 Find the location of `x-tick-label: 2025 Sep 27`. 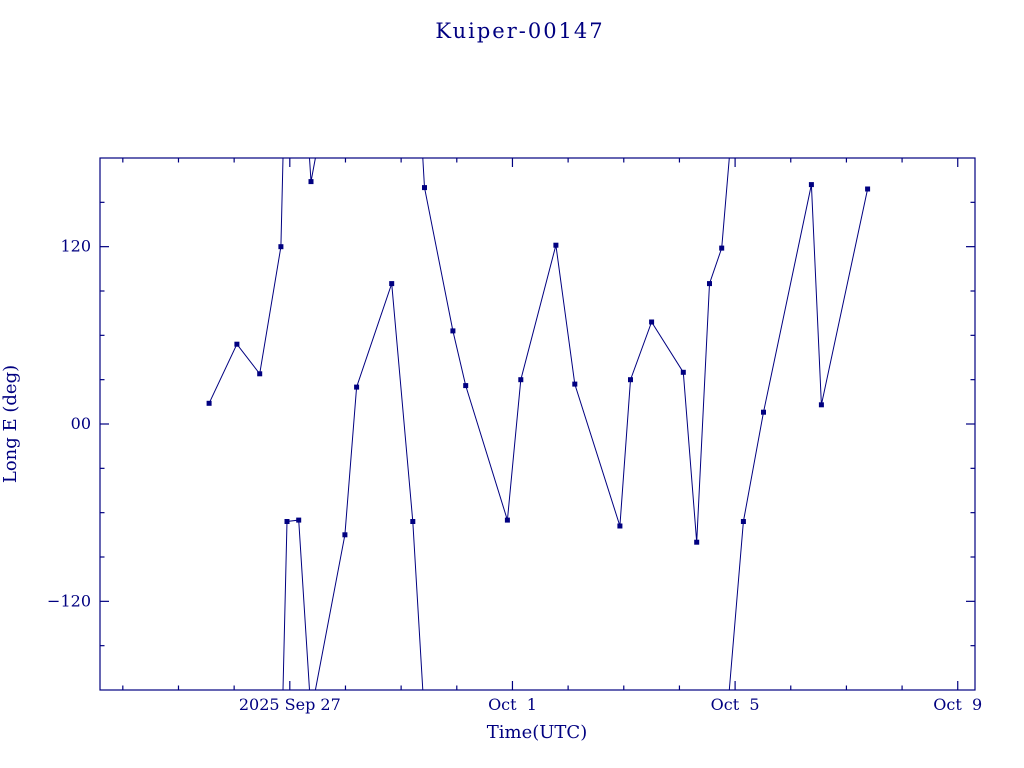

x-tick-label: 2025 Sep 27 is located at coordinates (290, 704).